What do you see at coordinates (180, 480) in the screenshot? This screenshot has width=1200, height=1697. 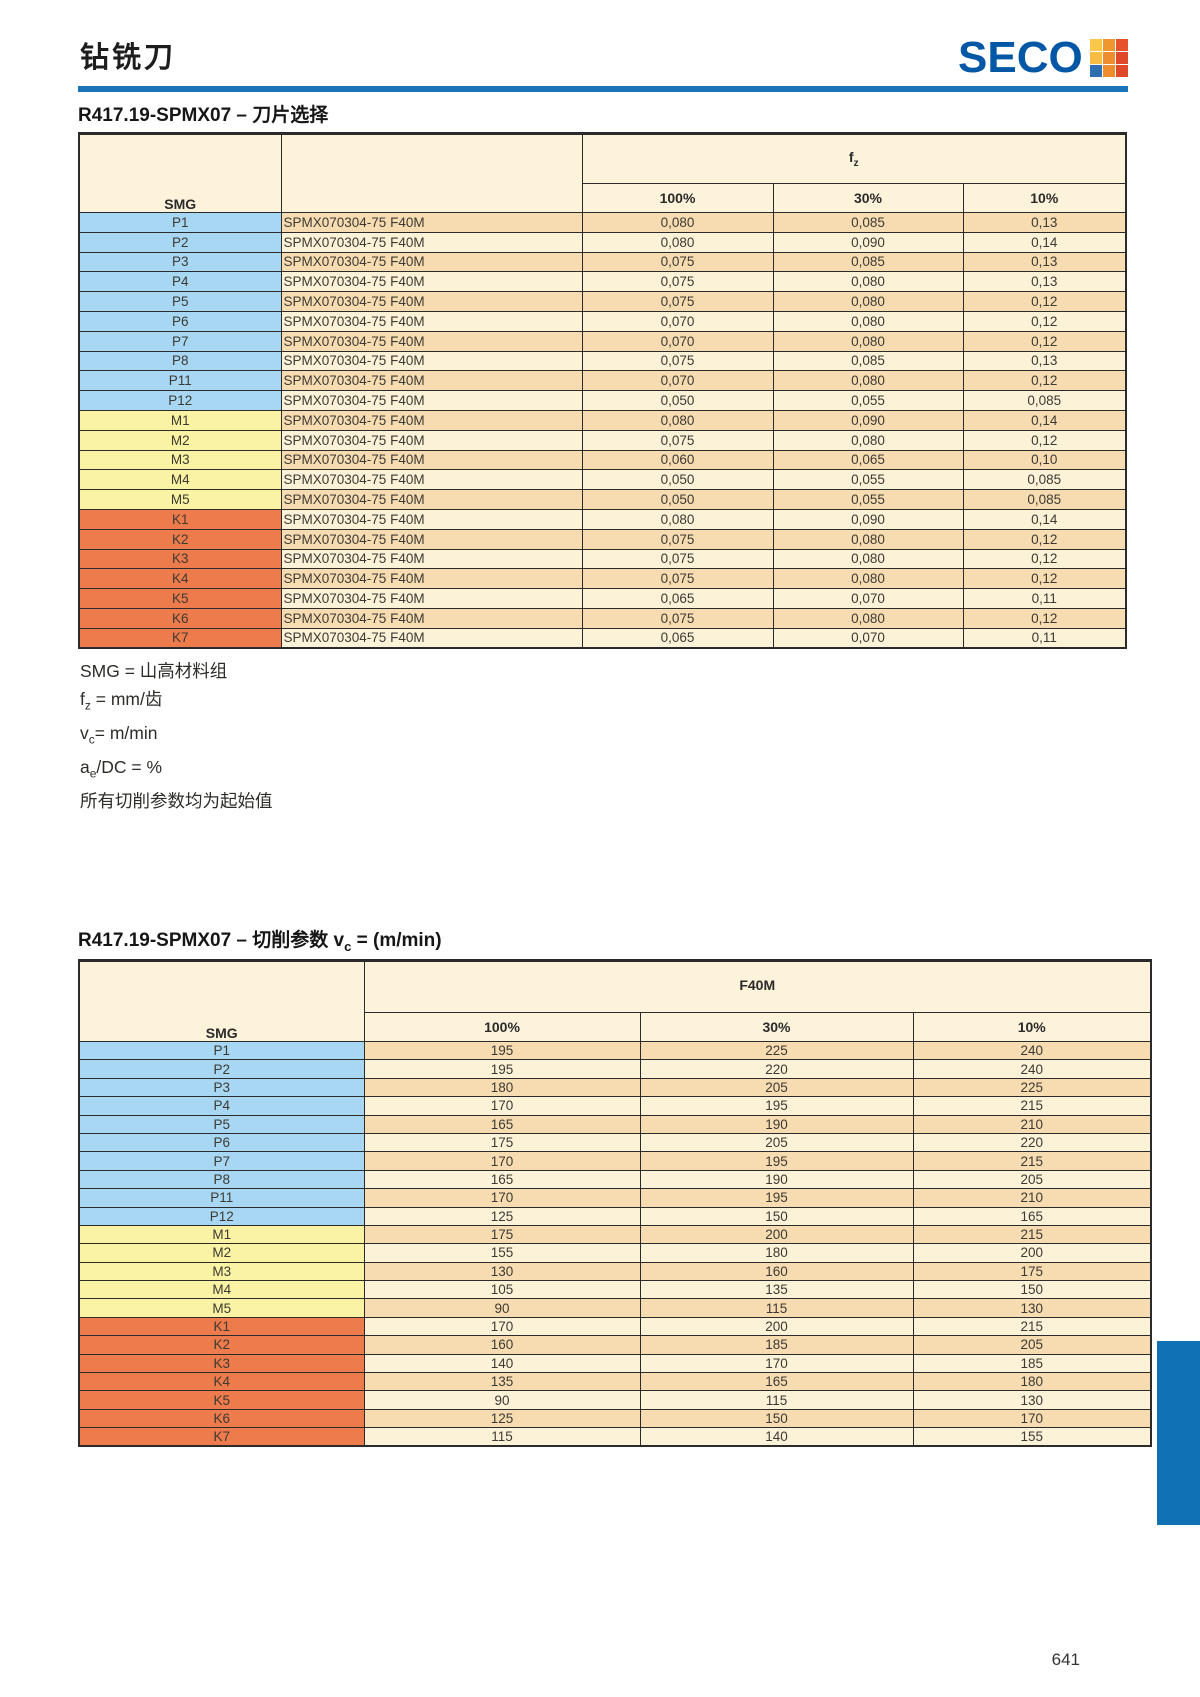 I see `smg-group-cell: M4` at bounding box center [180, 480].